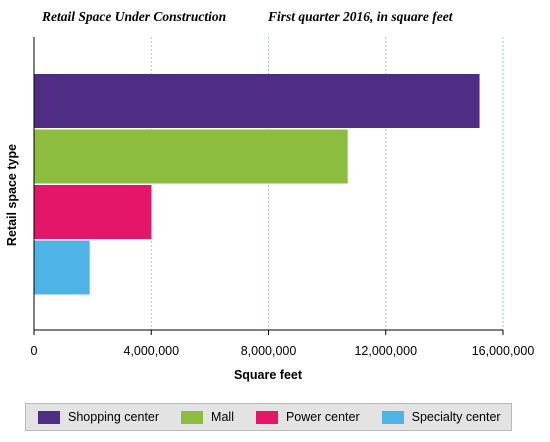  I want to click on x-tick-label: 16,000,000, so click(503, 351).